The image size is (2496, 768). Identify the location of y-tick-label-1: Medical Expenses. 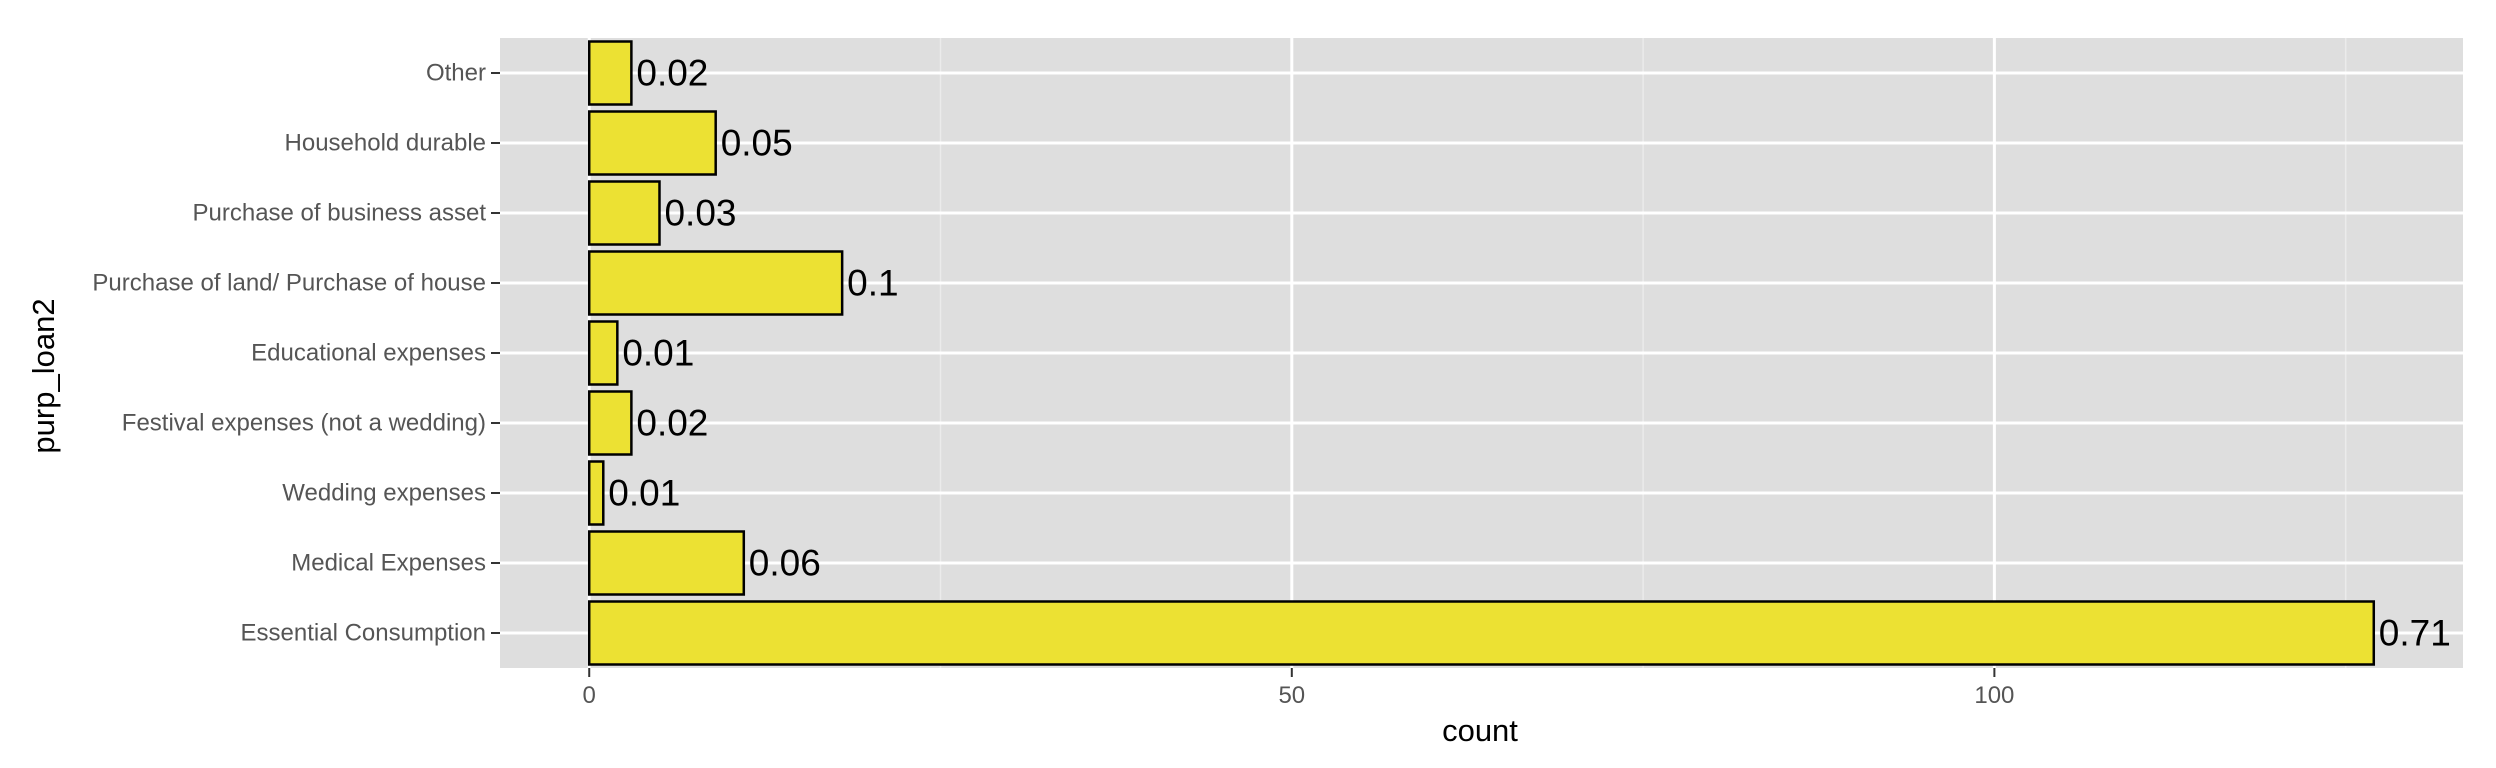
(388, 563).